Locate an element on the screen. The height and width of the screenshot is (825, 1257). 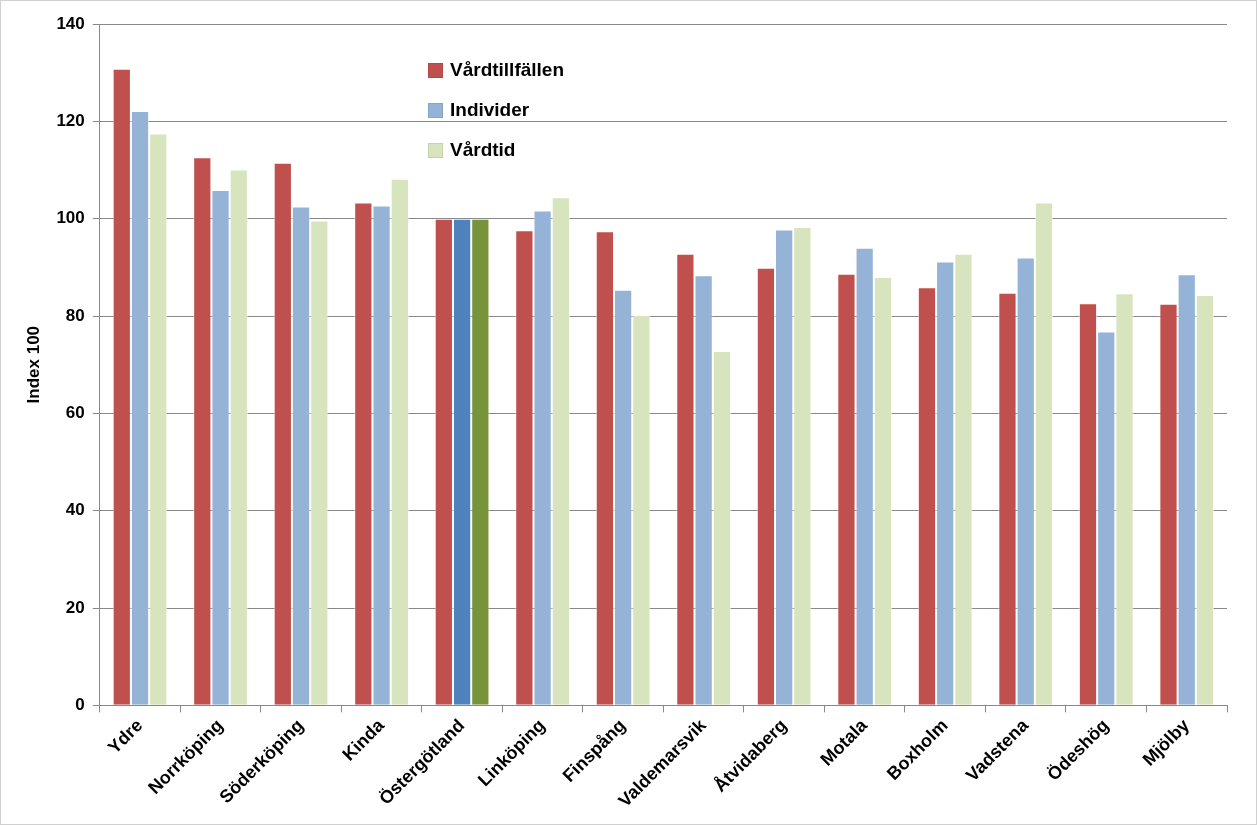
legend-label: Vårdtid is located at coordinates (483, 150).